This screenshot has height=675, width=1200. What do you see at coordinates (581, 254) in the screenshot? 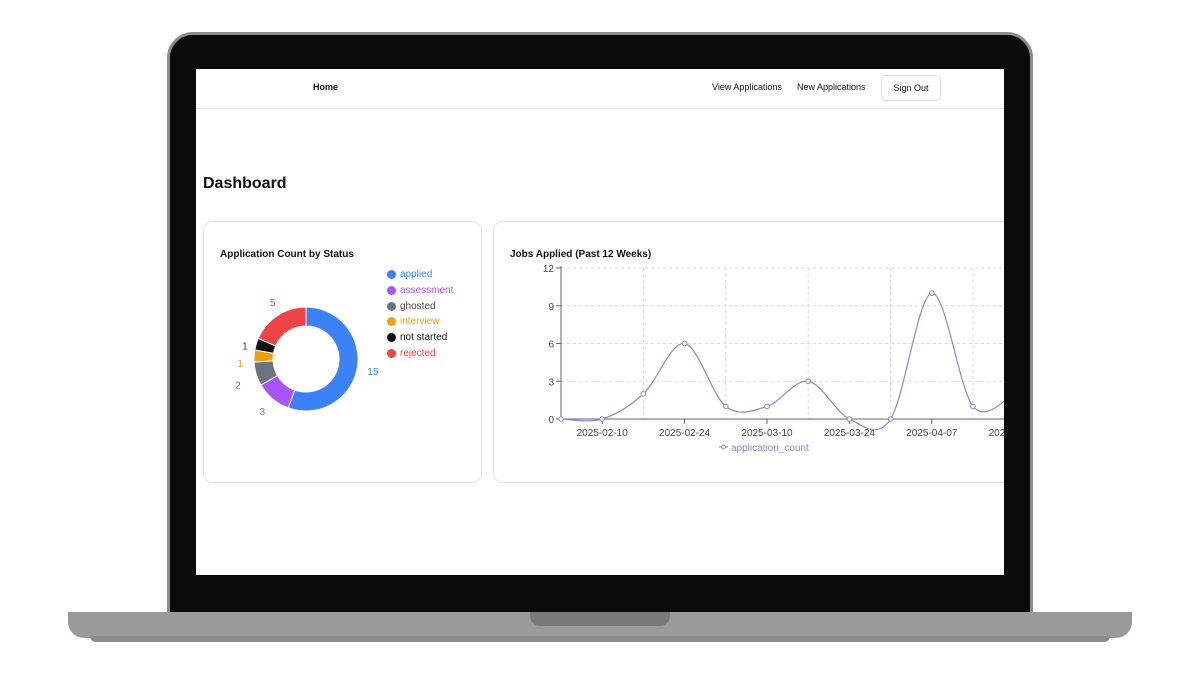
I see `weekly-chart-title: Jobs Applied (Past 12 Weeks)` at bounding box center [581, 254].